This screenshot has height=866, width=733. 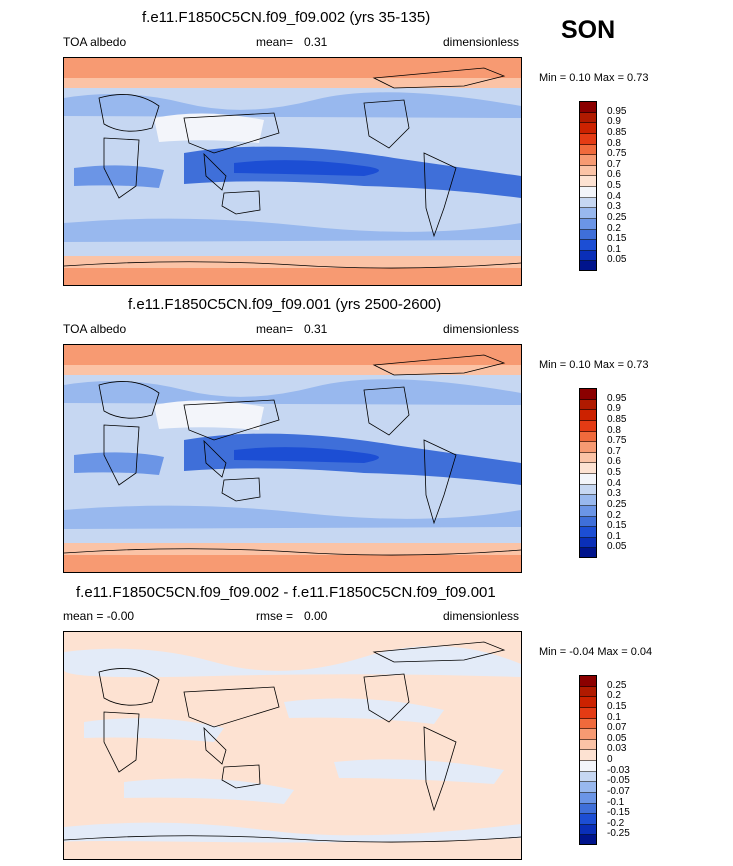 I want to click on colorbar-tick-label: -0.15, so click(x=618, y=813).